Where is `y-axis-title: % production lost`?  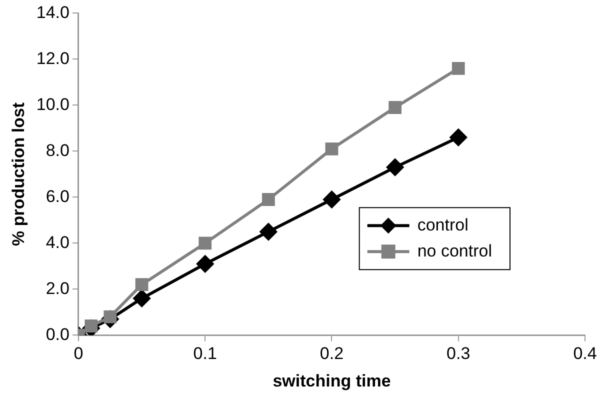
y-axis-title: % production lost is located at coordinates (18, 174).